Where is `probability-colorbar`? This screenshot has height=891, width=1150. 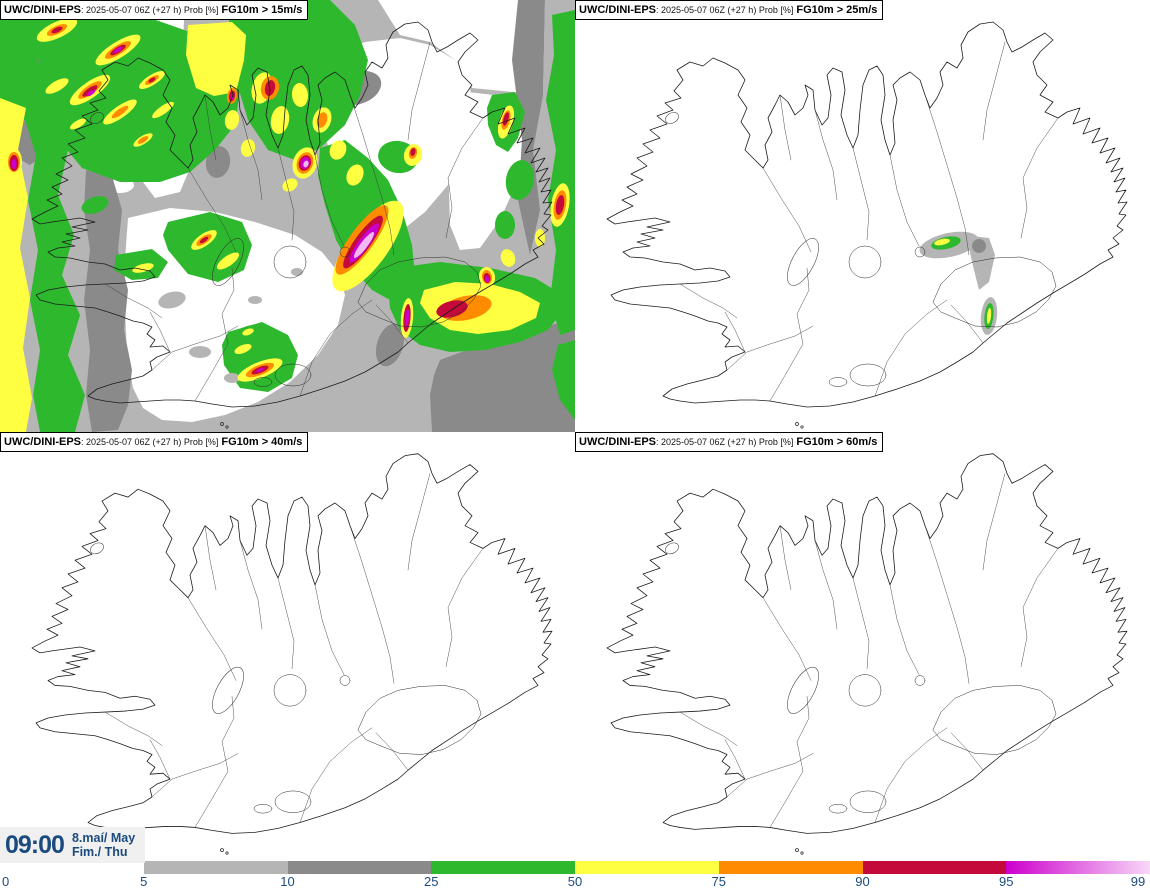 probability-colorbar is located at coordinates (575, 867).